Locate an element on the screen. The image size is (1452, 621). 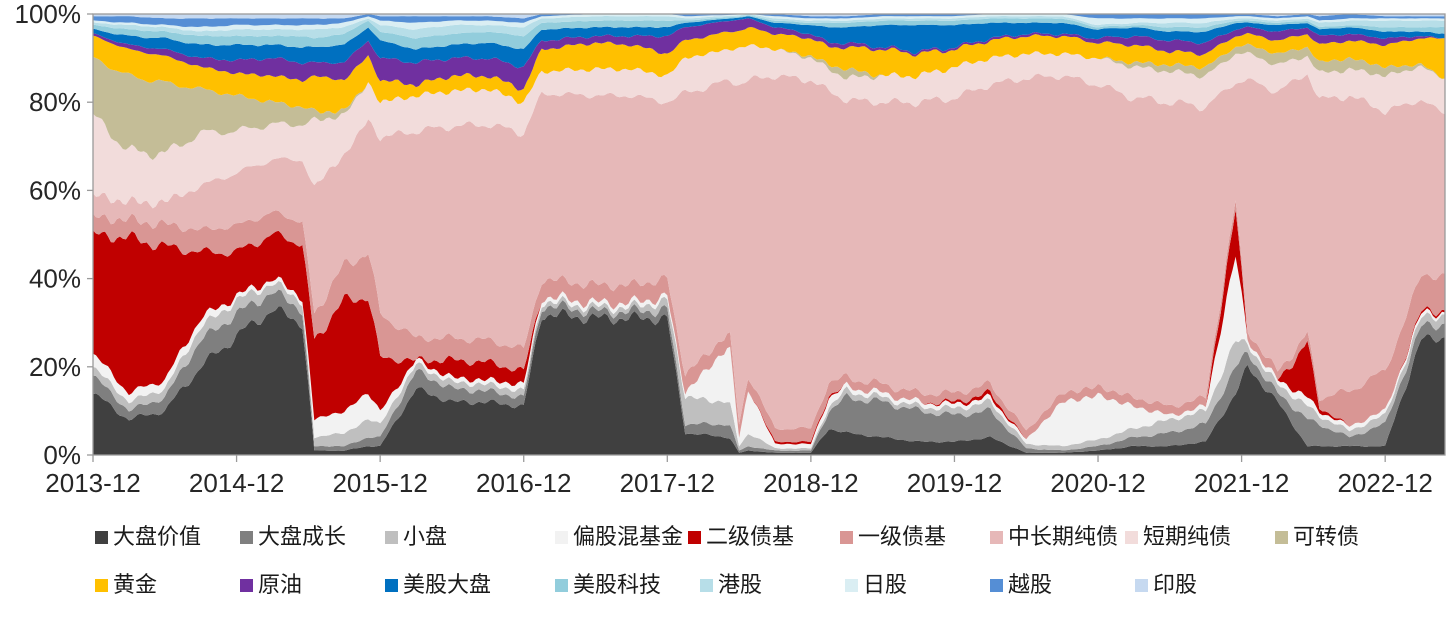
x-tick-label: 2022-12 is located at coordinates (1384, 483).